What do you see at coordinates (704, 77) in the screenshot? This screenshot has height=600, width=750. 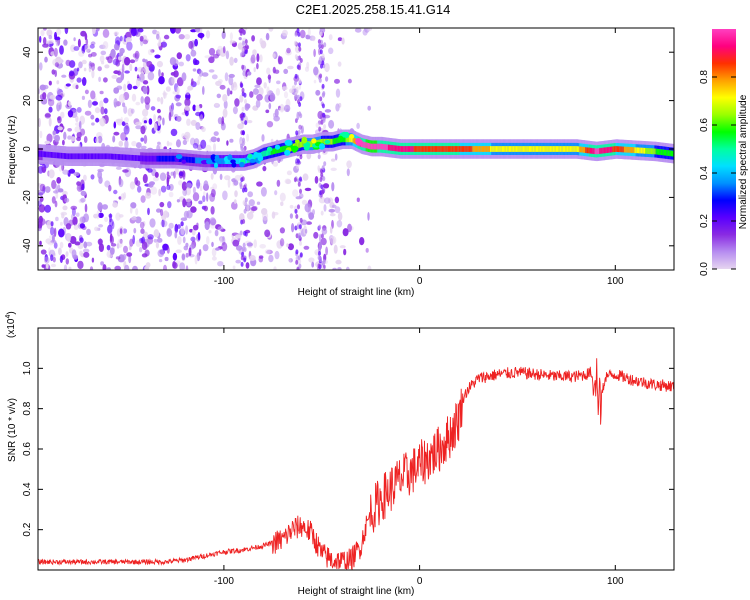 I see `colorbar-tick-label: 0.8` at bounding box center [704, 77].